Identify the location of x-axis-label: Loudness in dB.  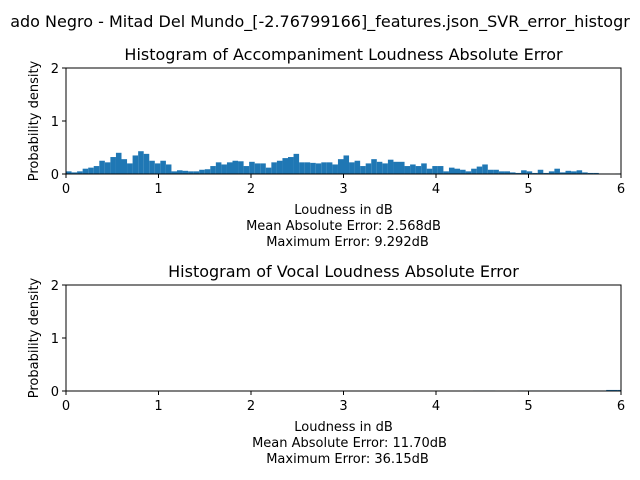
(343, 427).